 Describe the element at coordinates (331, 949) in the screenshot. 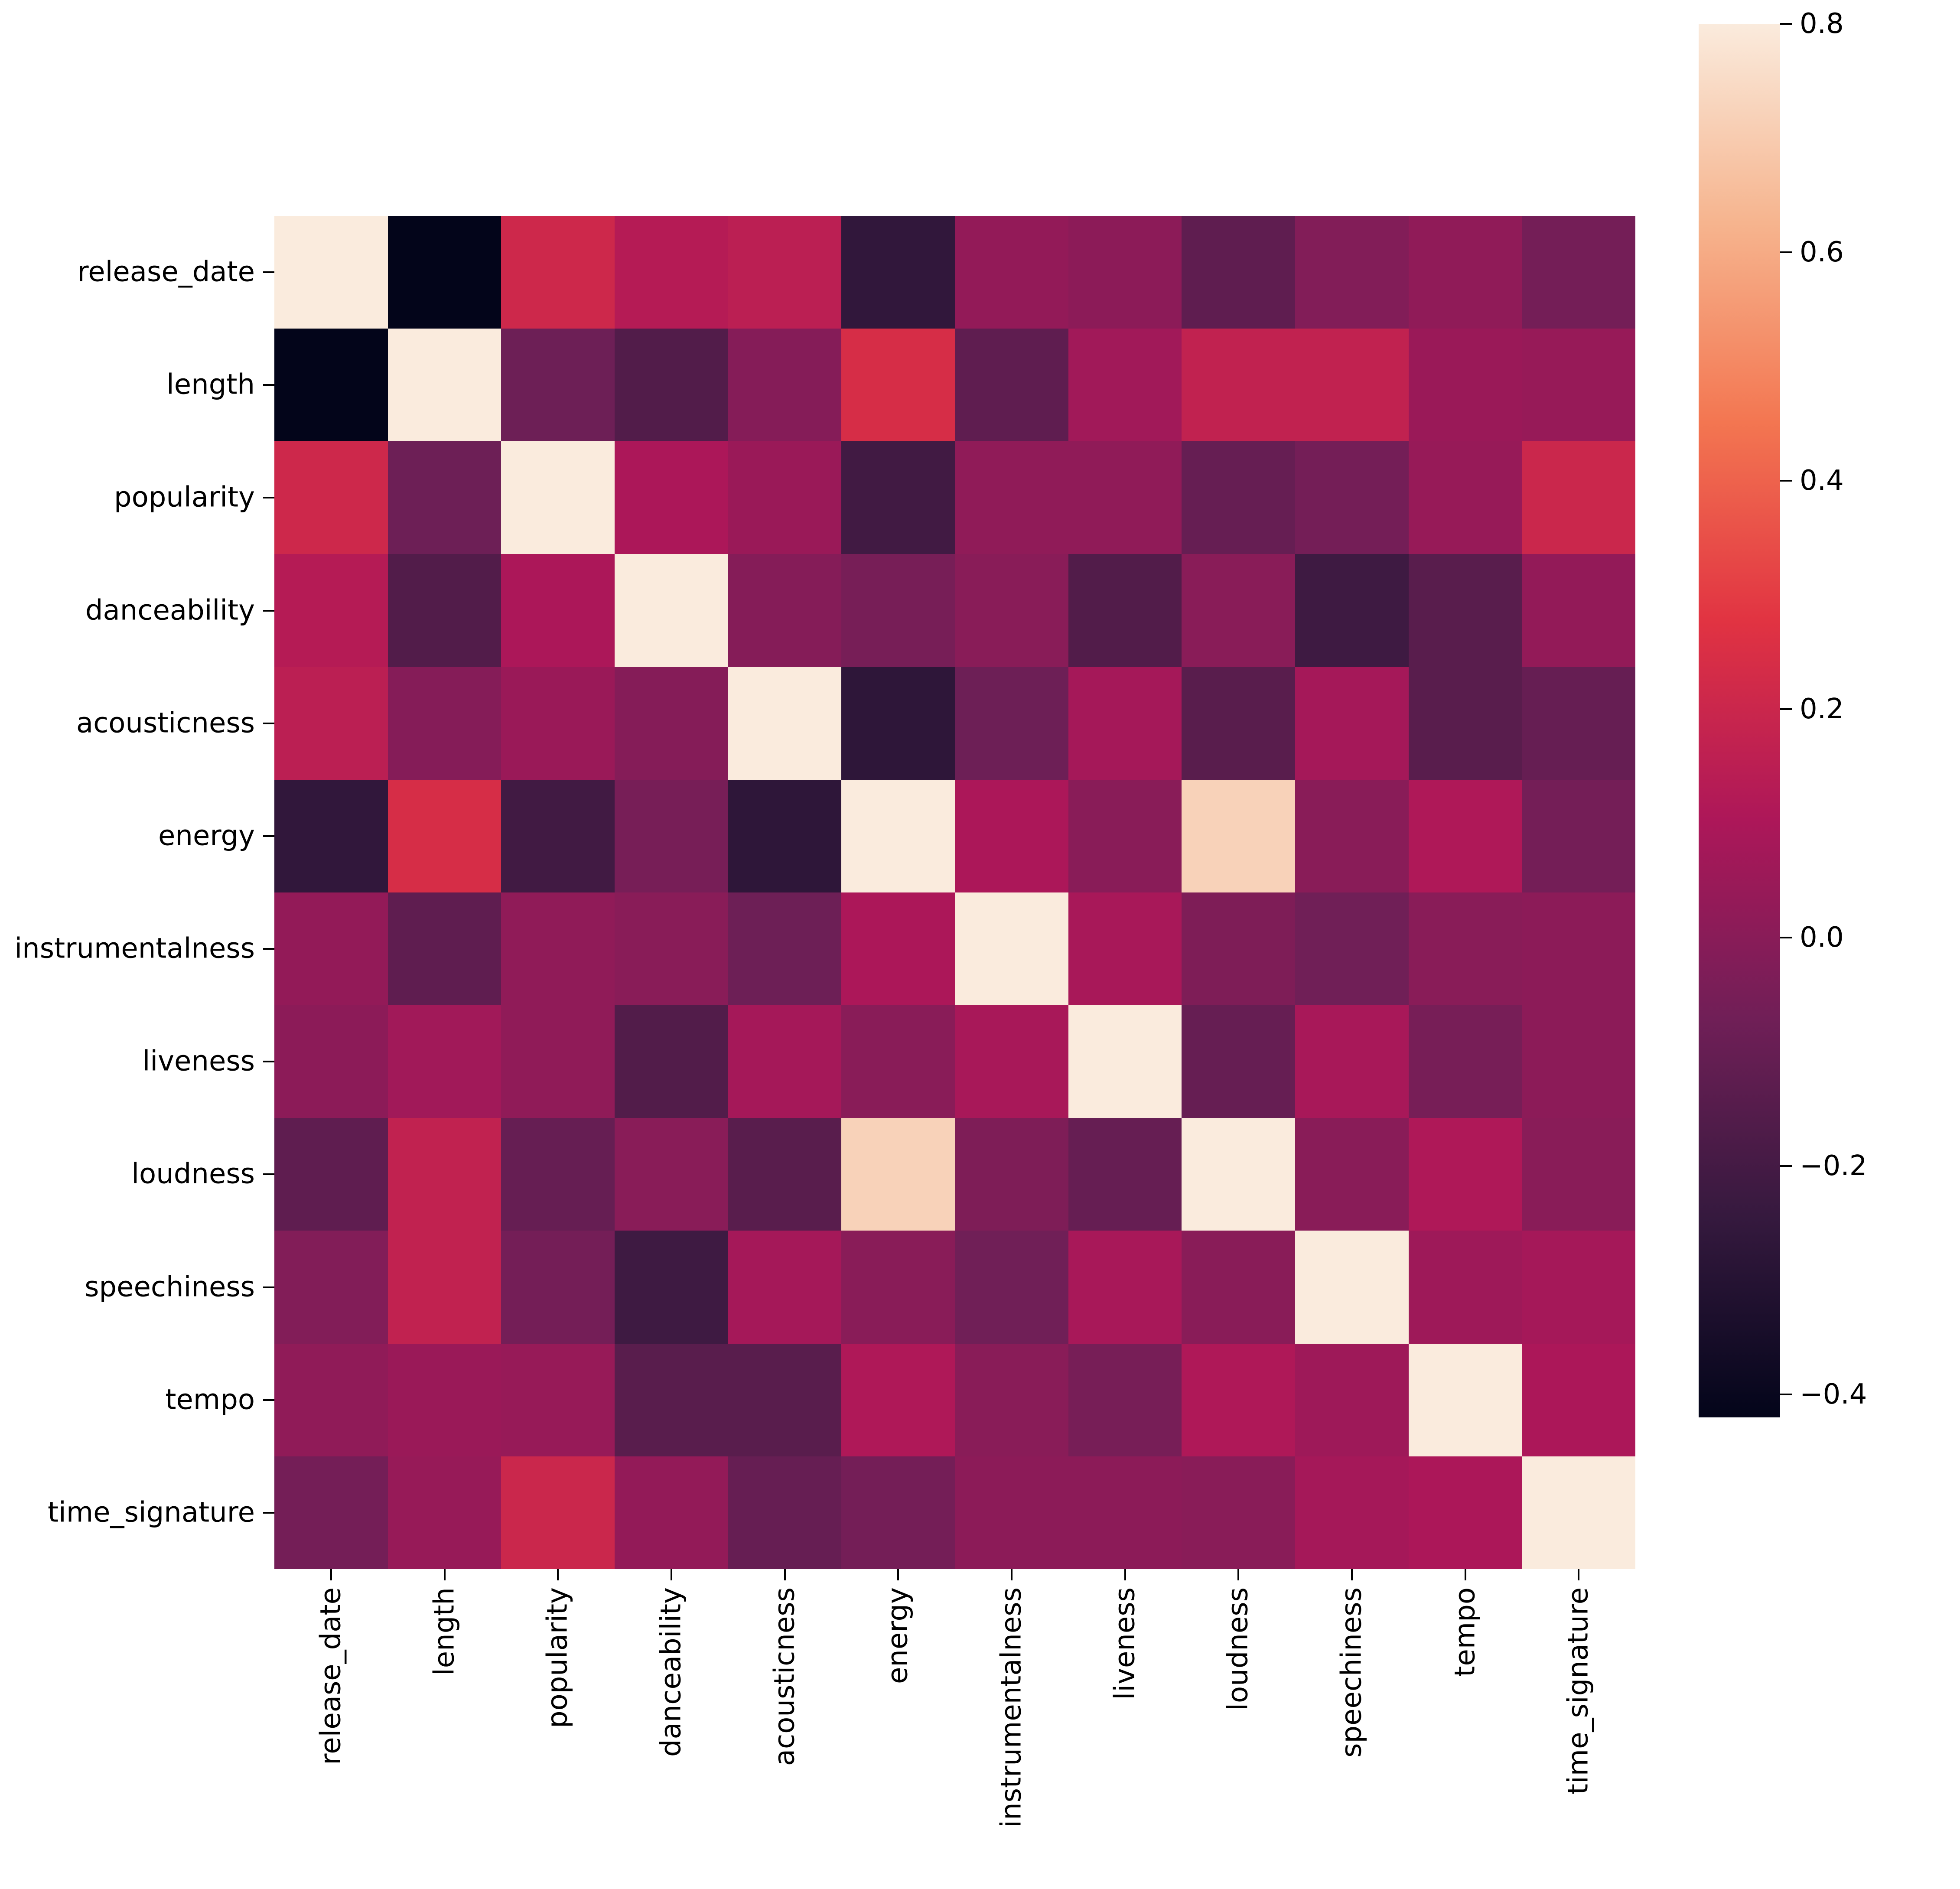

I see `heatmap-cell-instrumentalness-release_date` at that location.